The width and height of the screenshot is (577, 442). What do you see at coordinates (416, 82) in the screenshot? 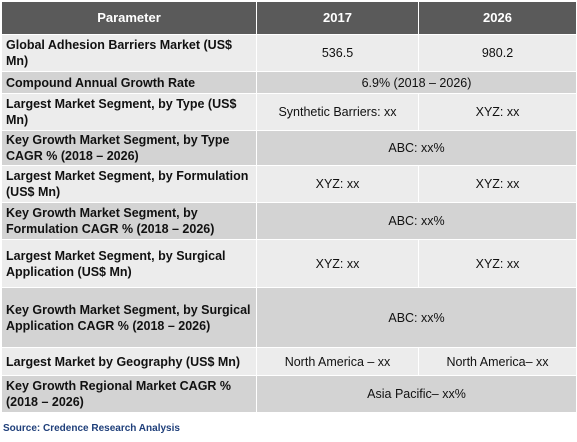
I see `merged-value: 6.9% (2018 – 2026)` at bounding box center [416, 82].